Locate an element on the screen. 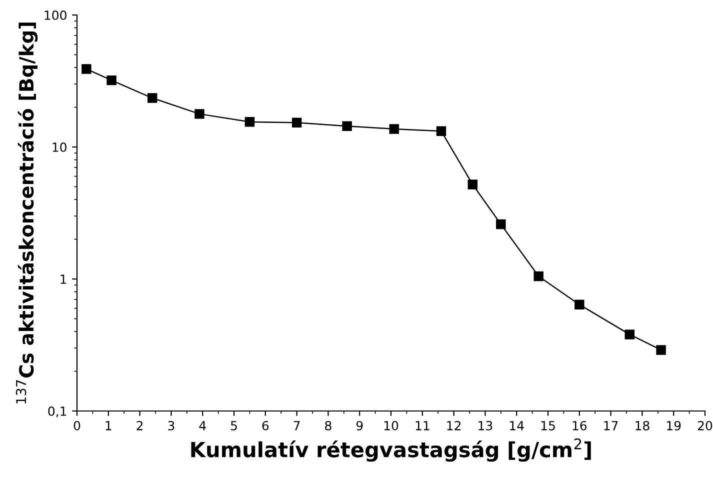  x-tick-label: 20 is located at coordinates (705, 425).